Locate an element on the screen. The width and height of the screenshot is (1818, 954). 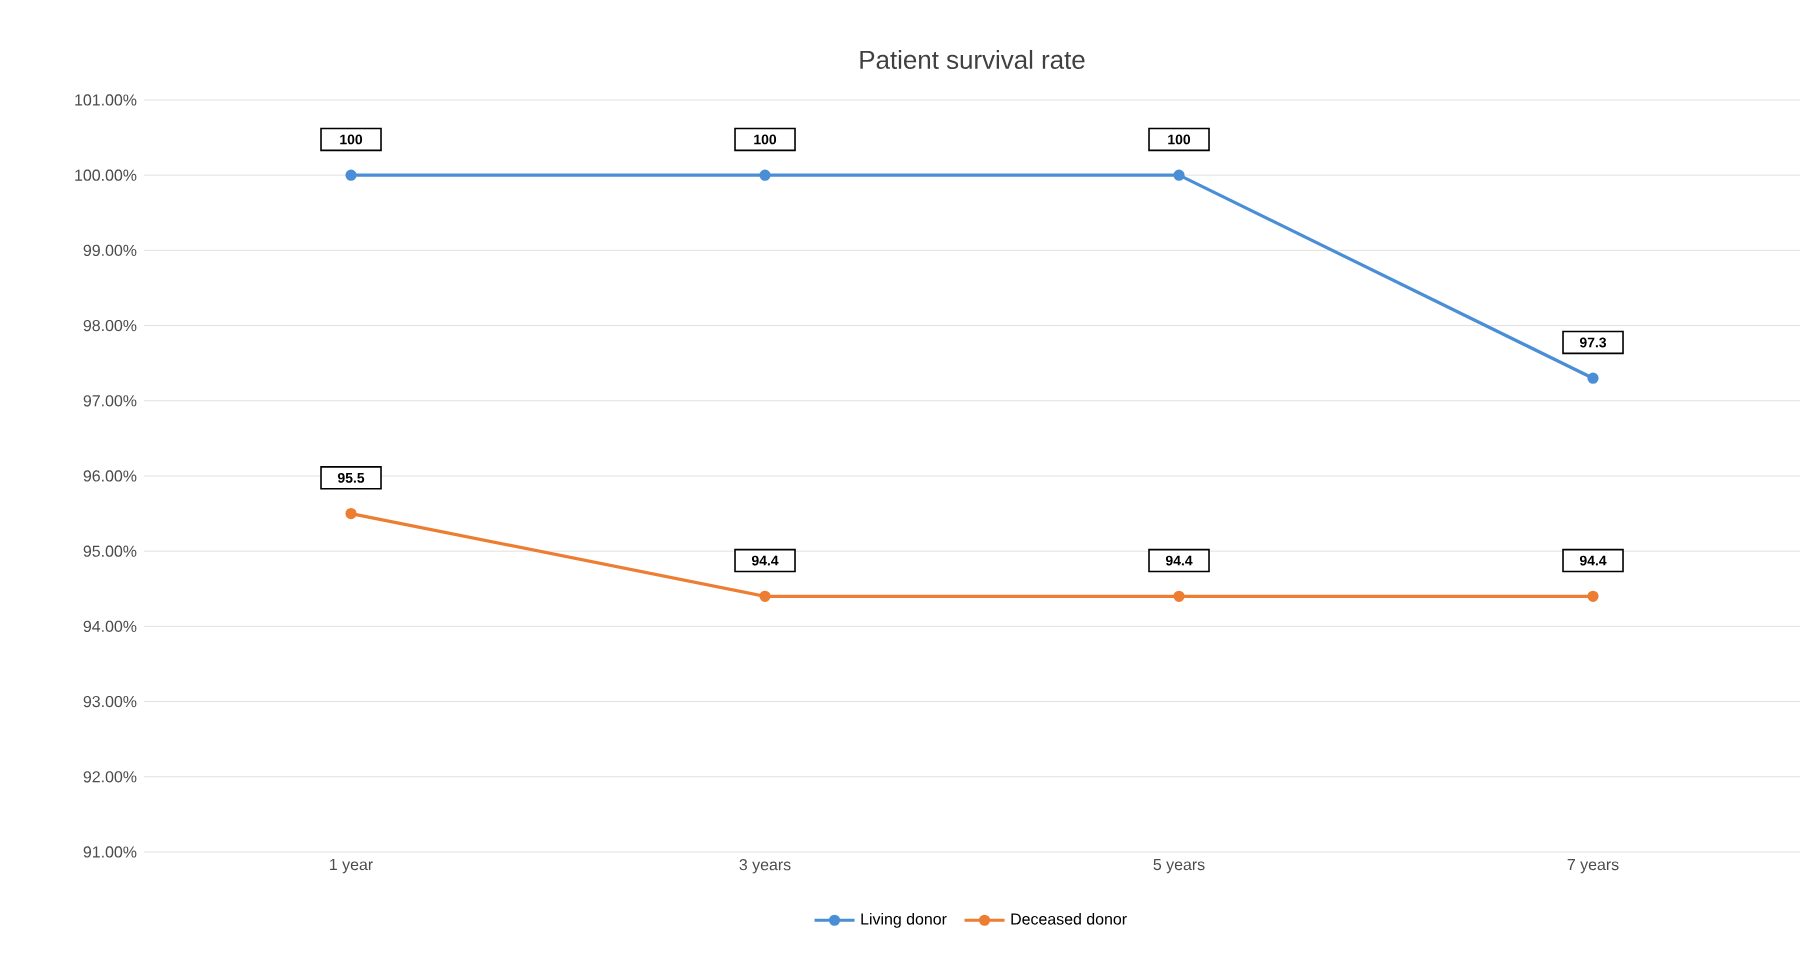
chart-title: Patient survival rate is located at coordinates (972, 59).